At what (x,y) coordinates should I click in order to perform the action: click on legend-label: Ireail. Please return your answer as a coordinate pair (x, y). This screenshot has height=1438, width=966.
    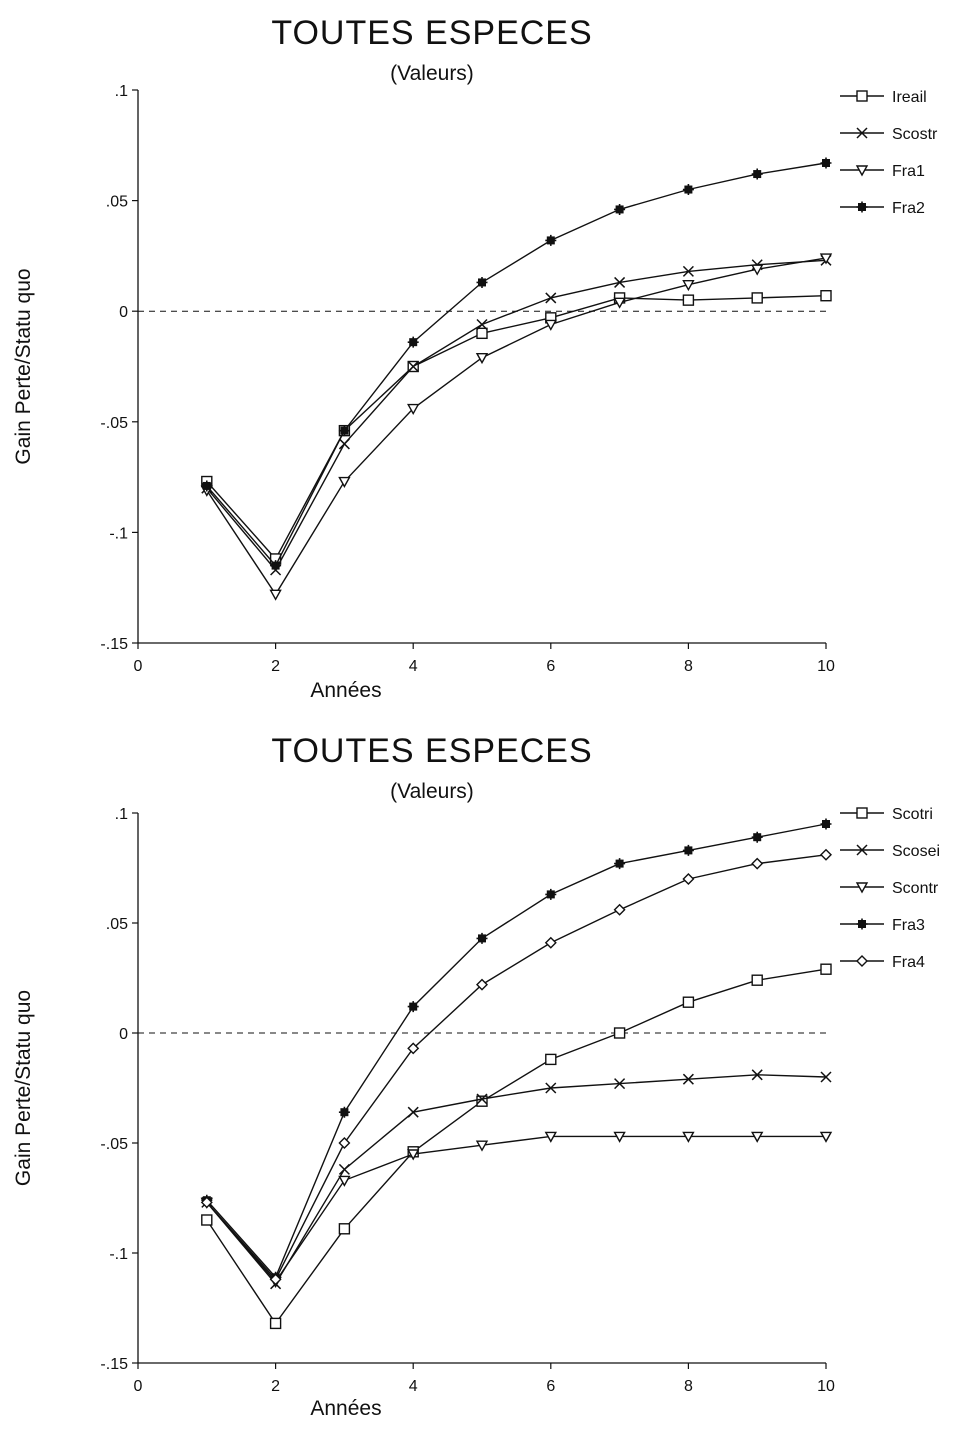
    Looking at the image, I should click on (909, 97).